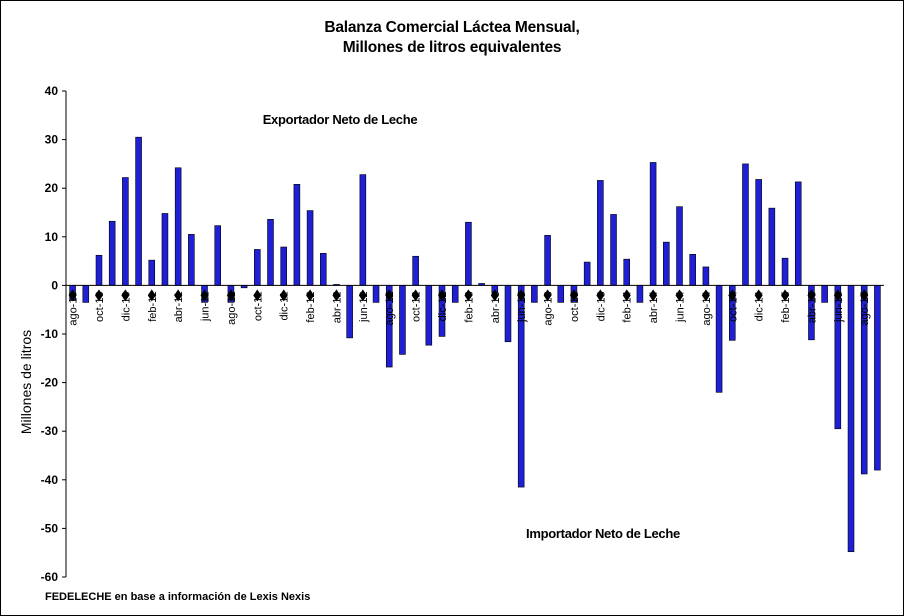  Describe the element at coordinates (681, 307) in the screenshot. I see `x-tick-label: jun-14` at that location.